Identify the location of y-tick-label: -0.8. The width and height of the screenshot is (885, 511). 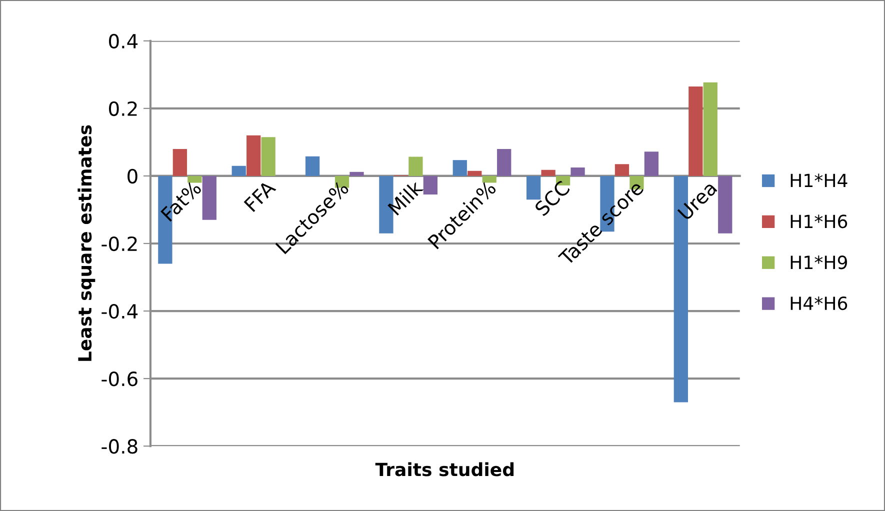
(120, 446).